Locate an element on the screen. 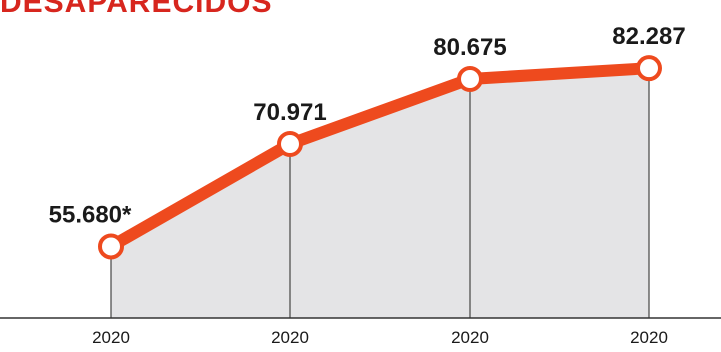  data-label: 82.287 is located at coordinates (648, 36).